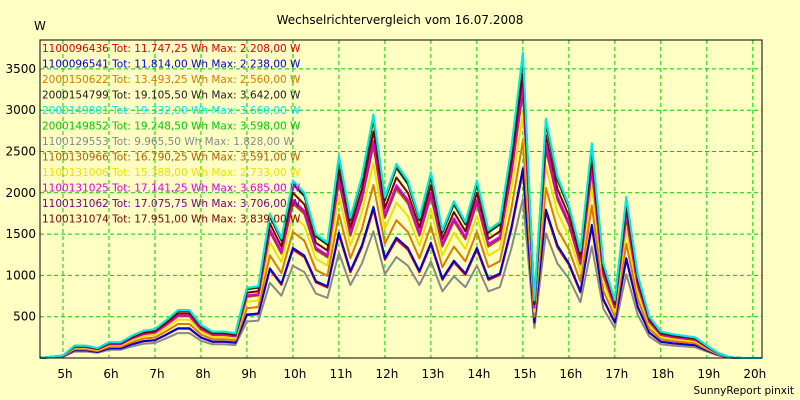  Describe the element at coordinates (64, 374) in the screenshot. I see `x-tick-label: 5h` at that location.